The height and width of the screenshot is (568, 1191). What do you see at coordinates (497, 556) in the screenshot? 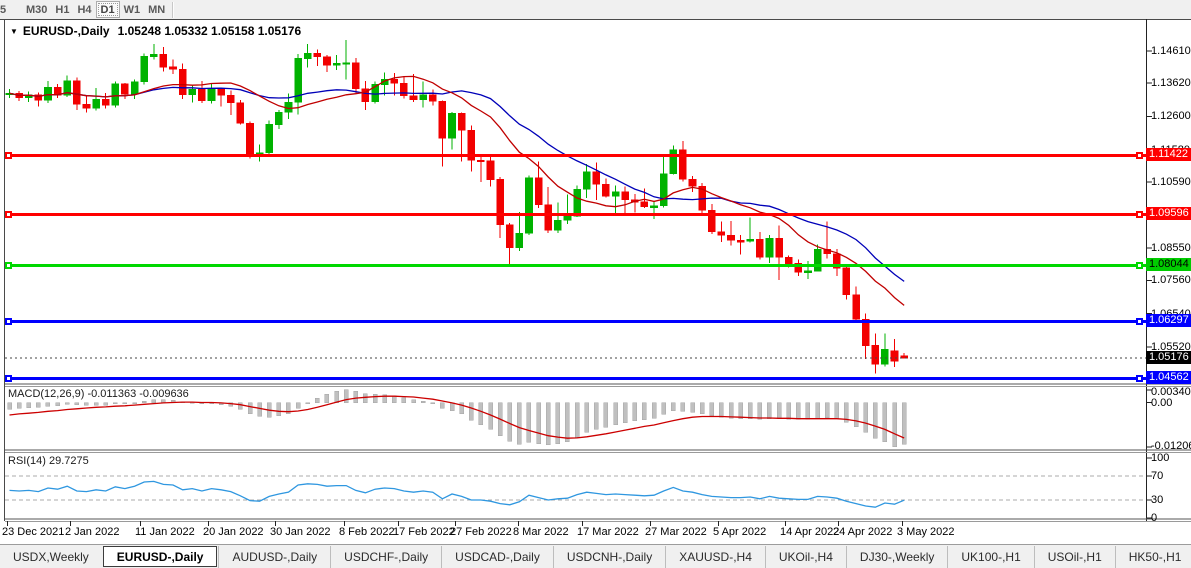
I see `chart-tab-usdcad-daily: USDCAD-,Daily` at bounding box center [497, 556].